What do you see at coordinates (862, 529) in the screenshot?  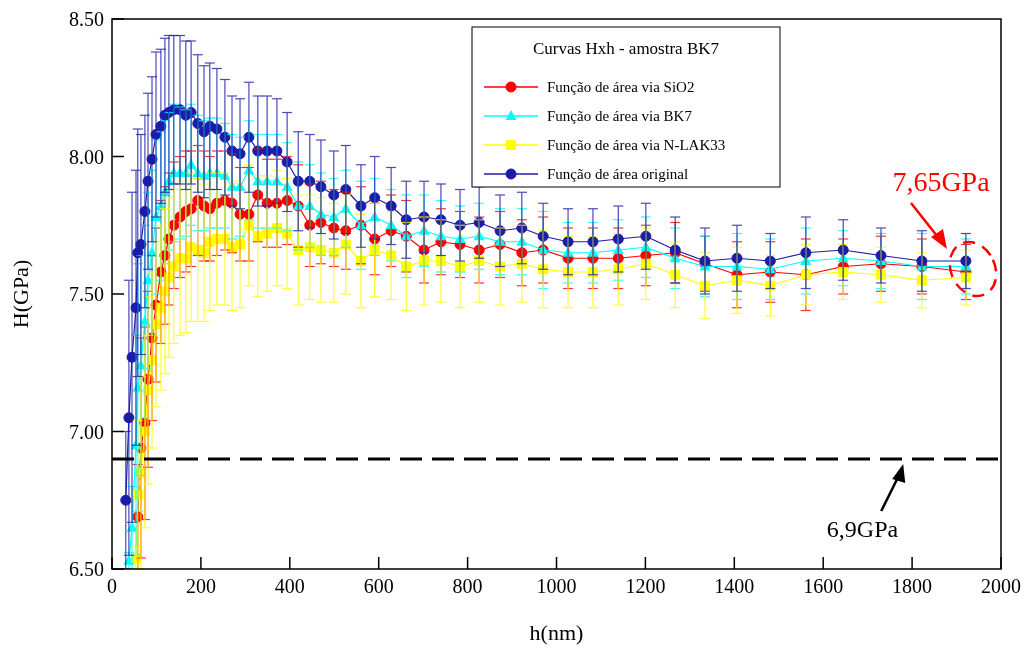 I see `annotation: 6,9GPa` at bounding box center [862, 529].